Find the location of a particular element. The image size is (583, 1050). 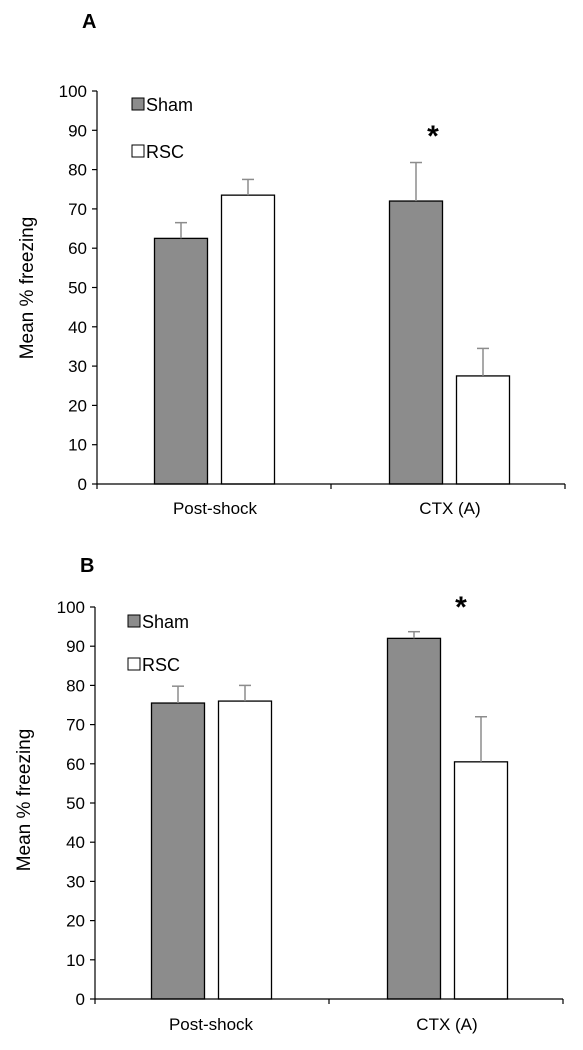

panel-label: A is located at coordinates (89, 22).